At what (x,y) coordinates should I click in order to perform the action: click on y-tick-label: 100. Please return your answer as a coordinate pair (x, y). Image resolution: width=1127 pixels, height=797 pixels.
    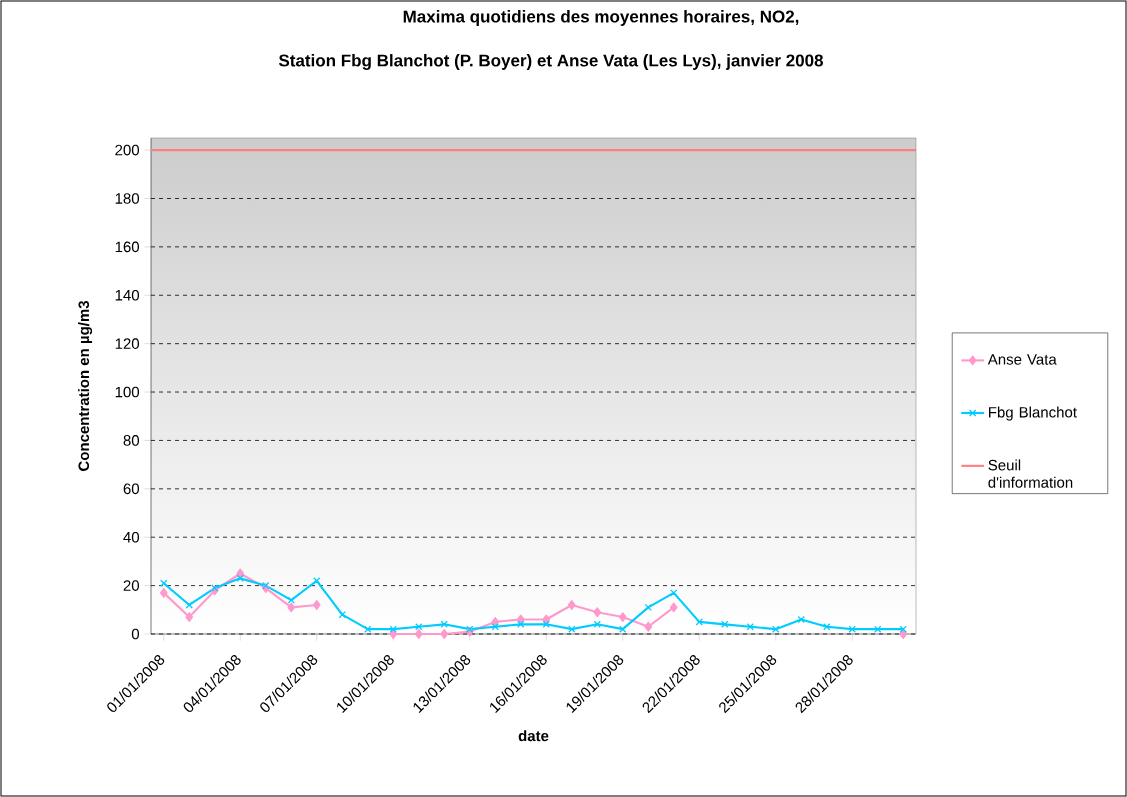
    Looking at the image, I should click on (127, 392).